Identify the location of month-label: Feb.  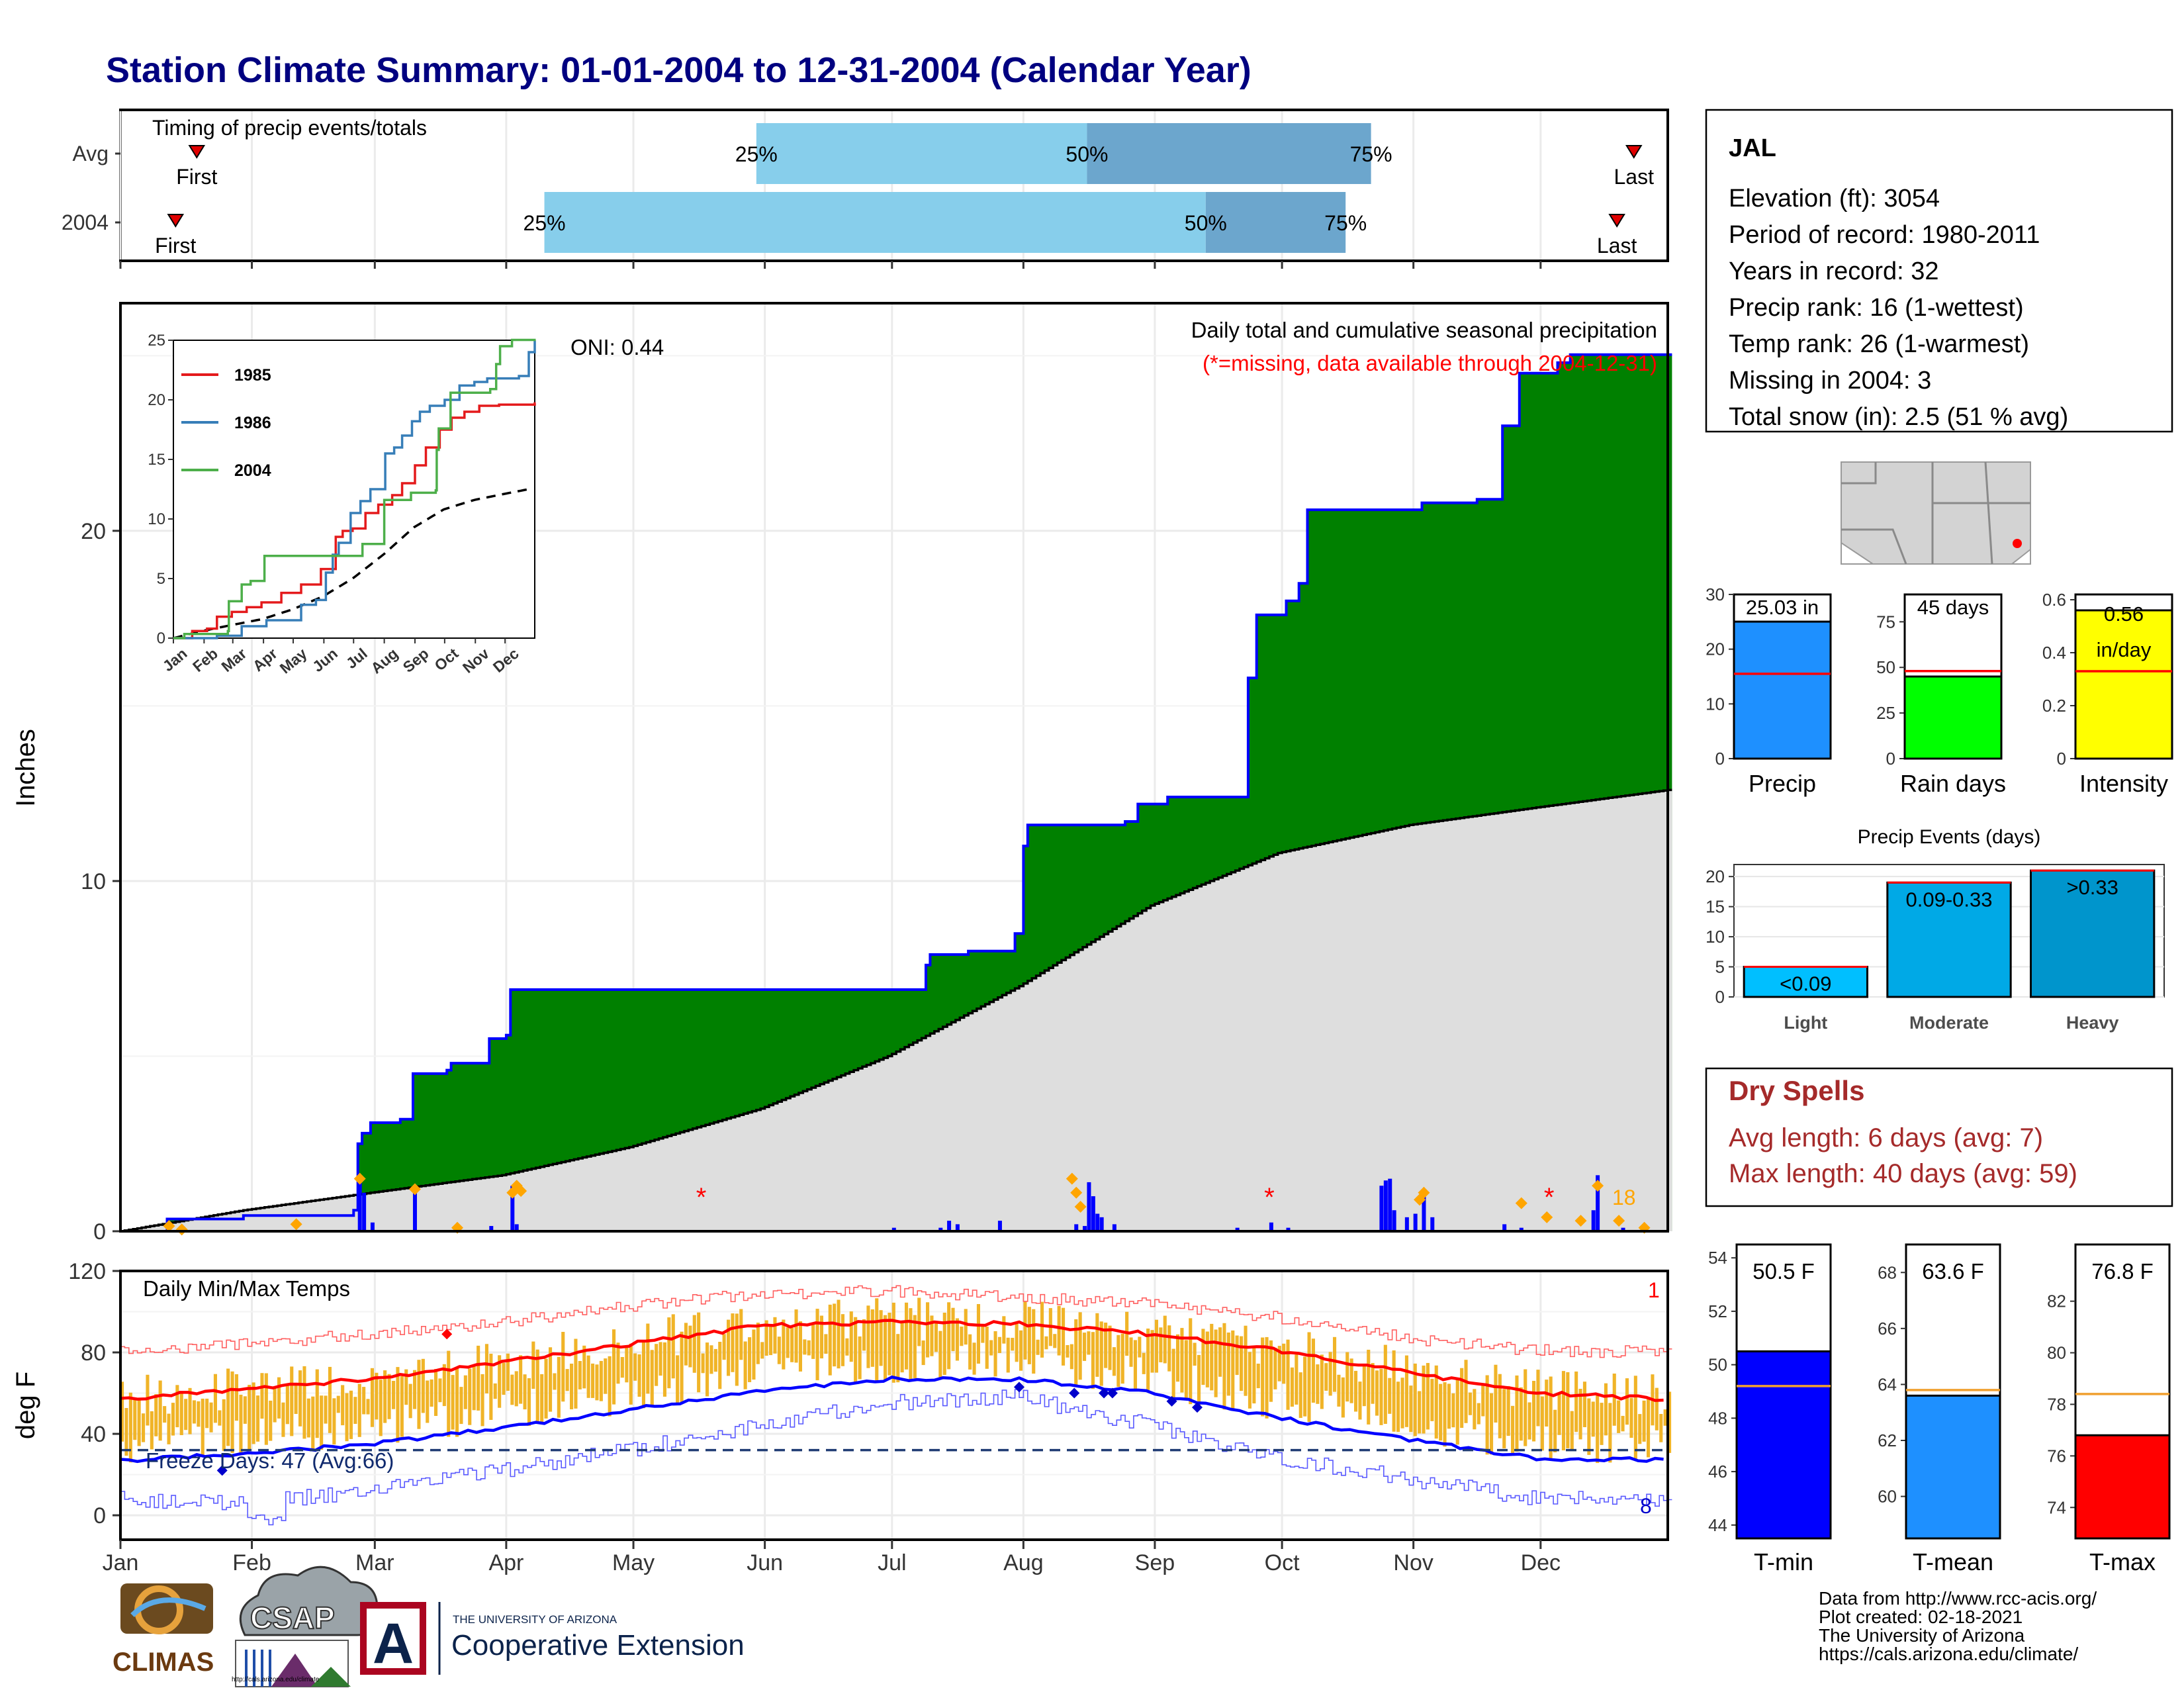
(251, 1562).